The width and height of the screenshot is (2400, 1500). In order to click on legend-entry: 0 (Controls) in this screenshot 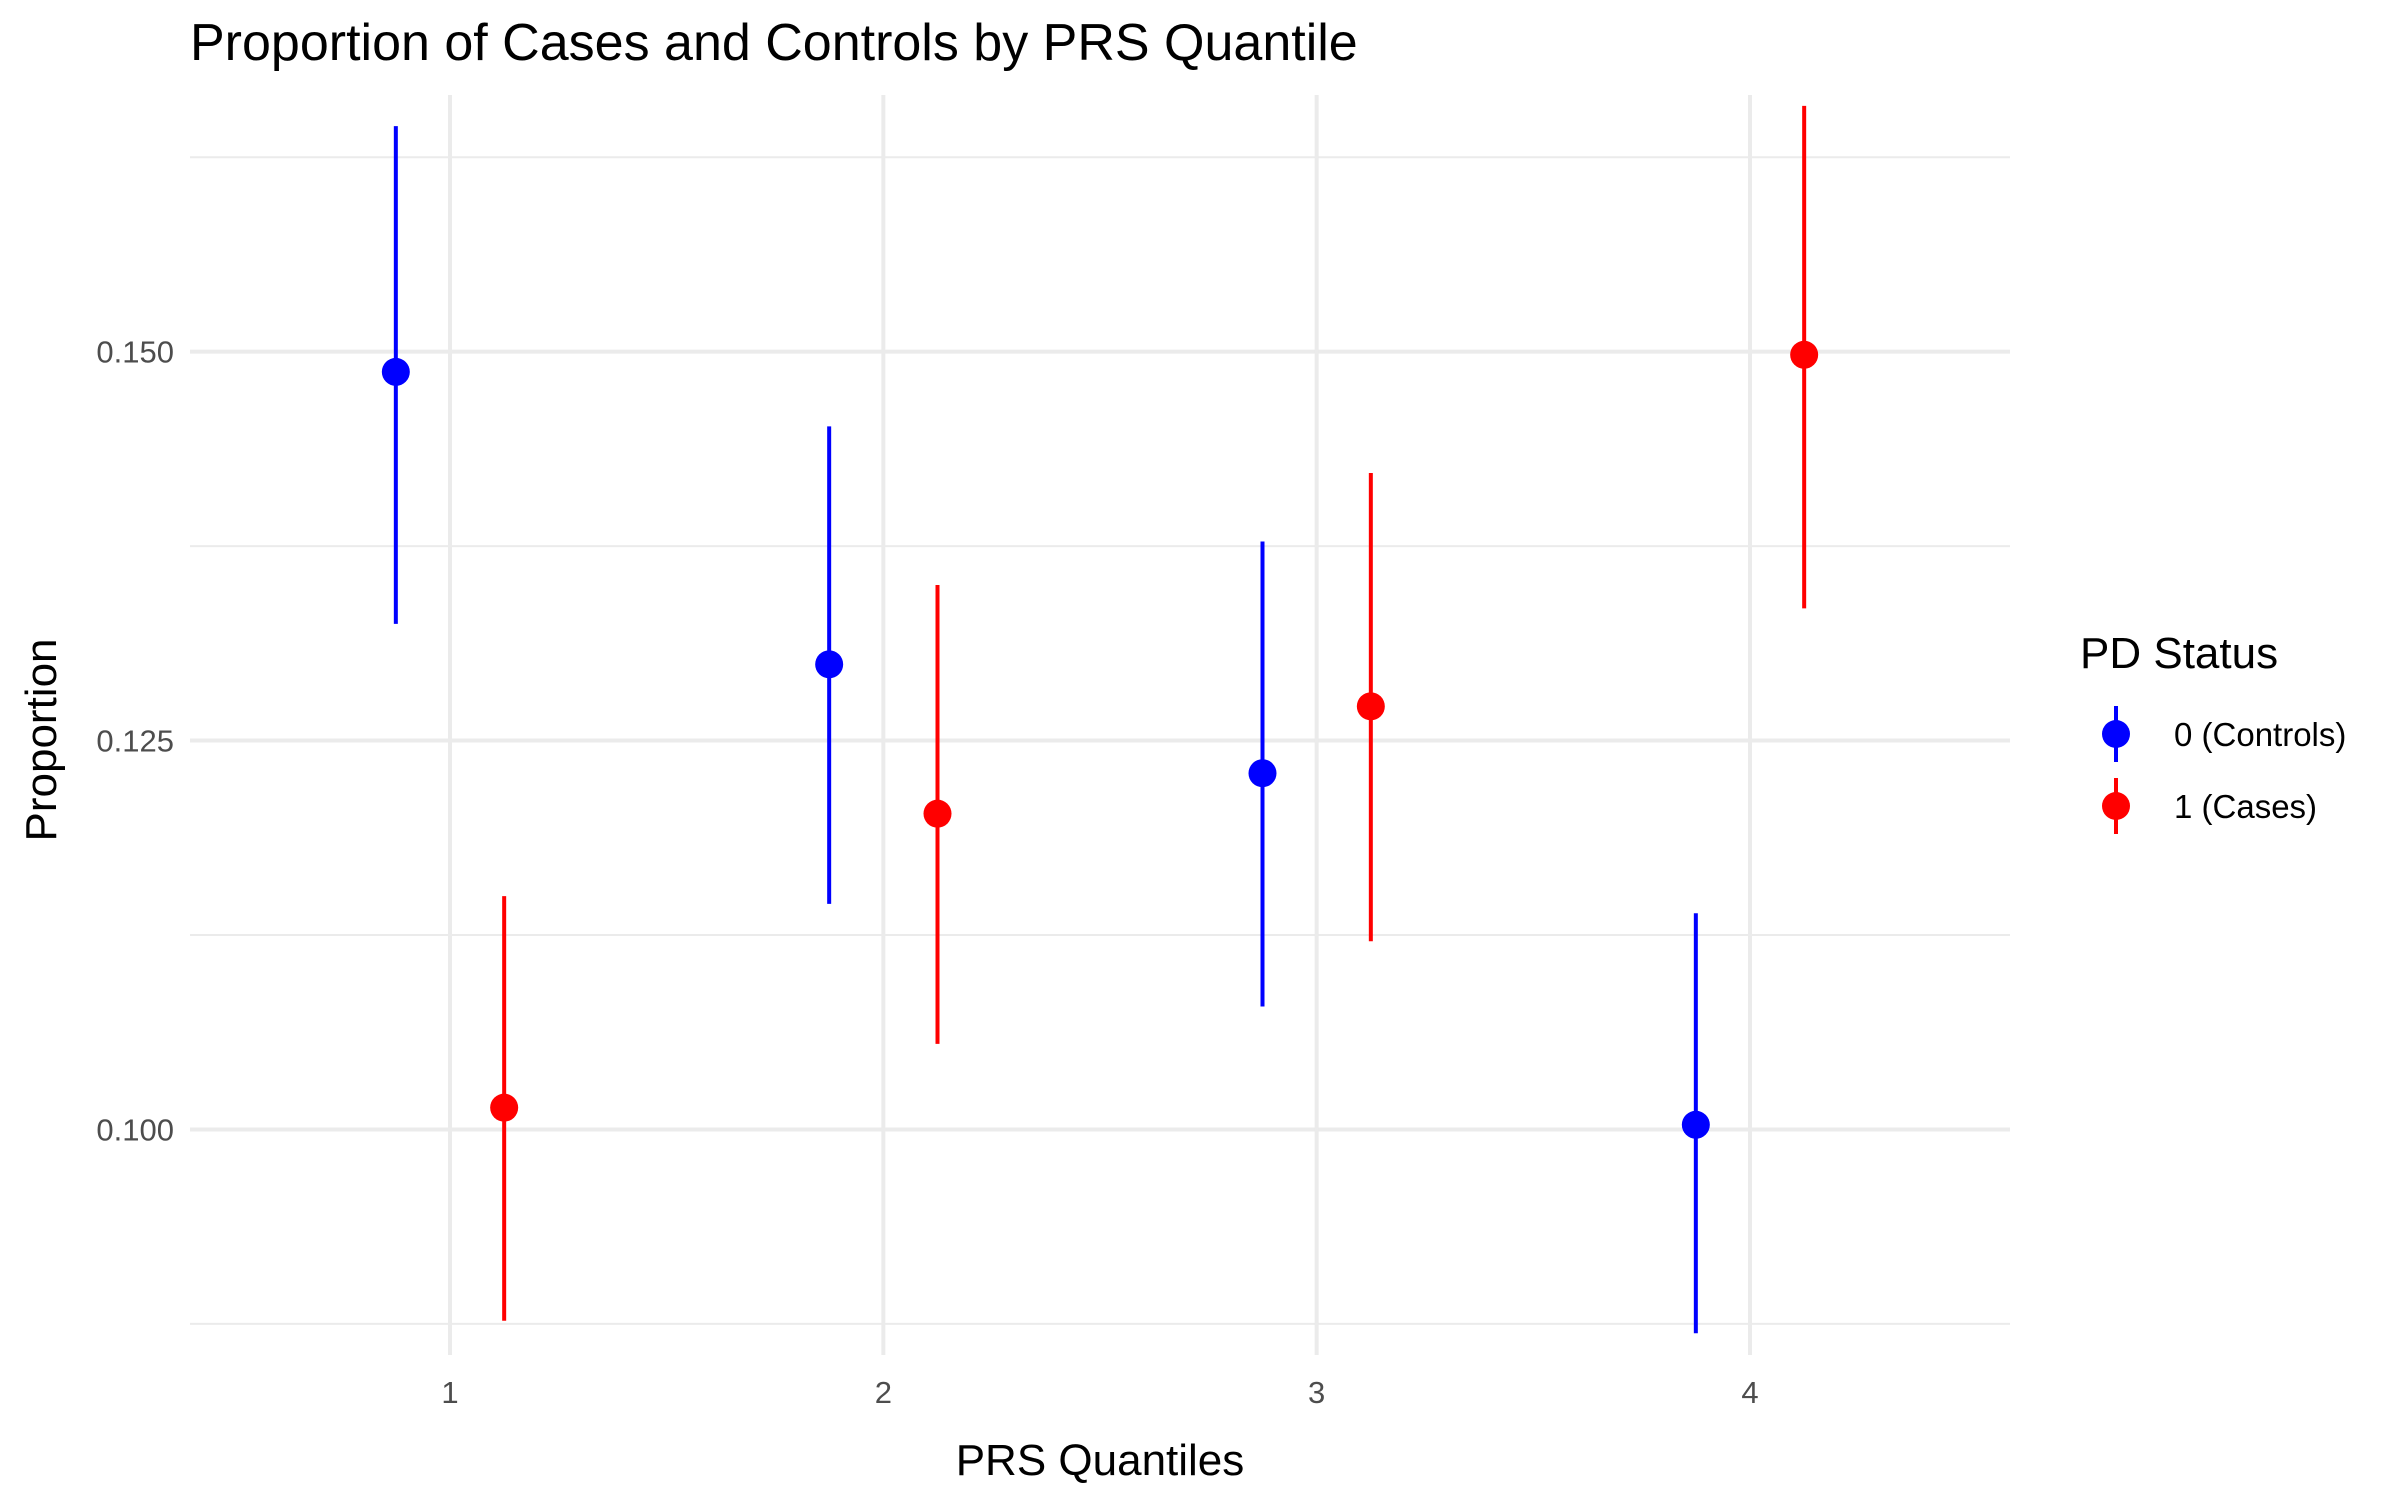, I will do `click(2224, 734)`.